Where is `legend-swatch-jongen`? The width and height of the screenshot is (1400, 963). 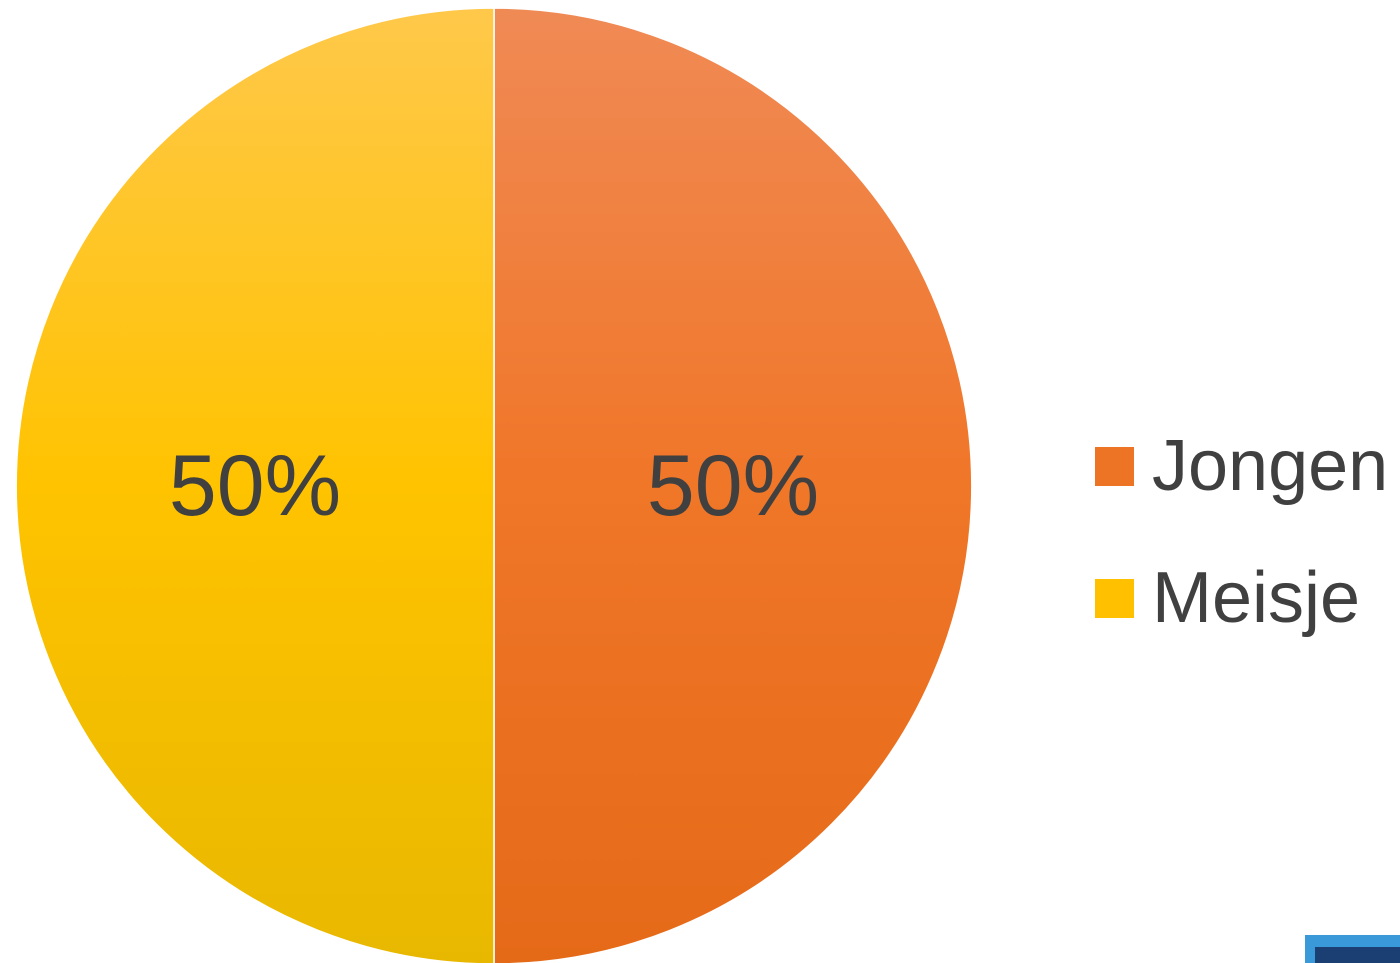
legend-swatch-jongen is located at coordinates (1114, 466).